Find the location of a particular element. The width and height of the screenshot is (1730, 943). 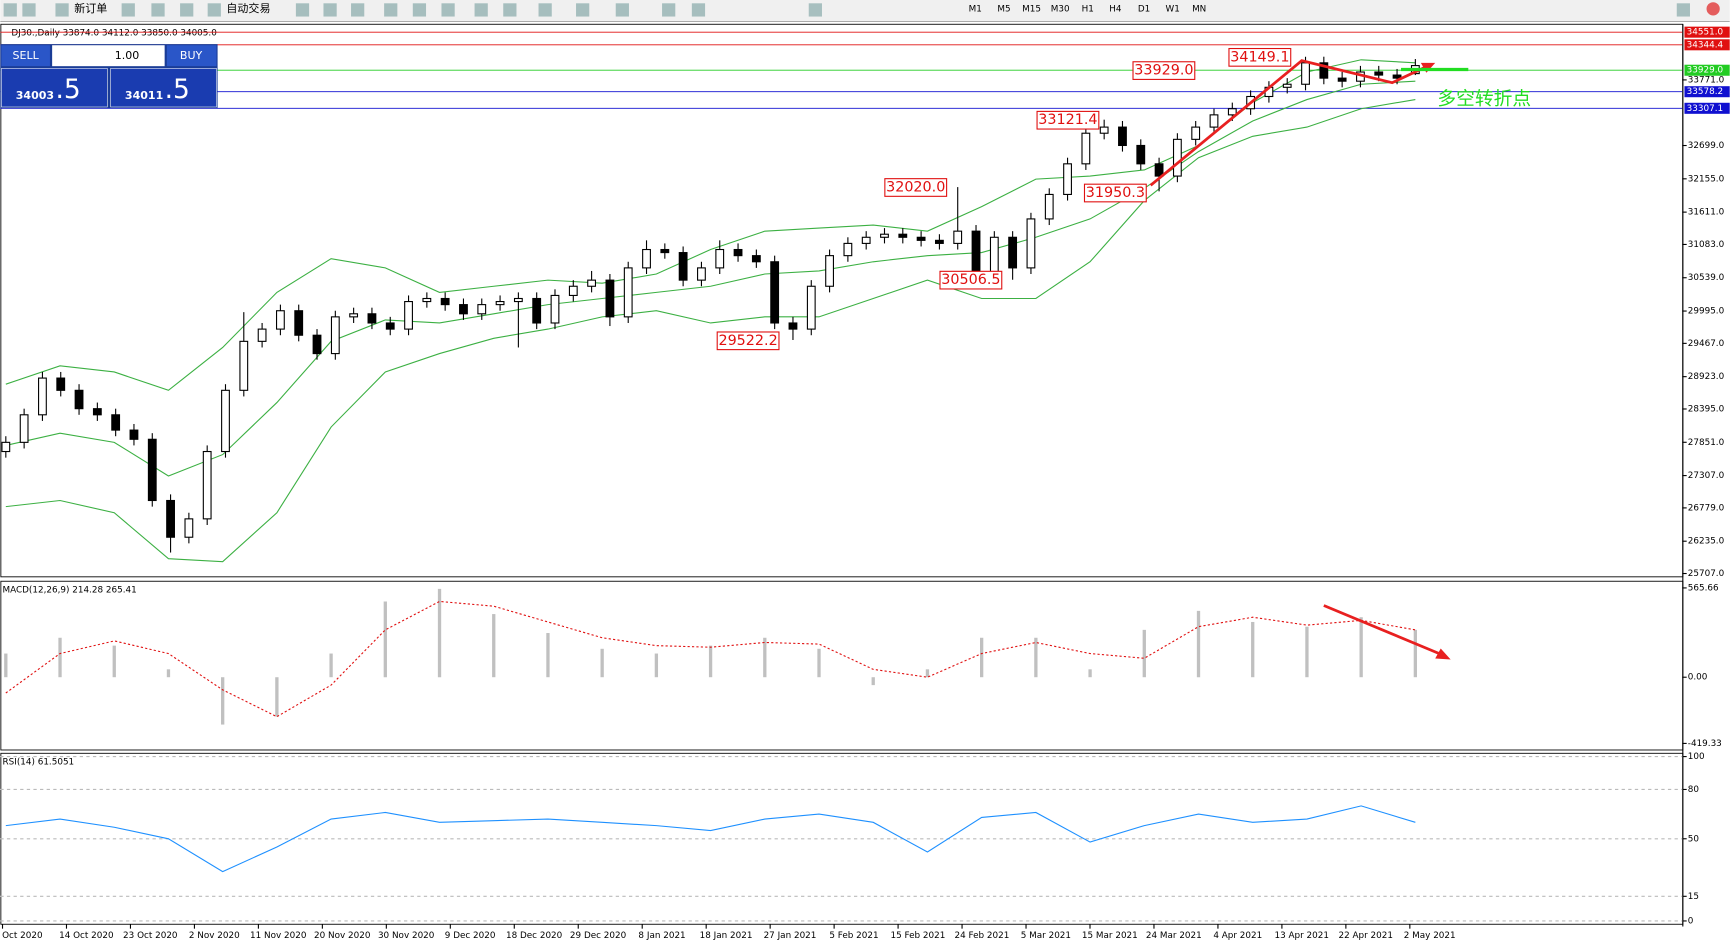

buy-price-box is located at coordinates (163, 88).